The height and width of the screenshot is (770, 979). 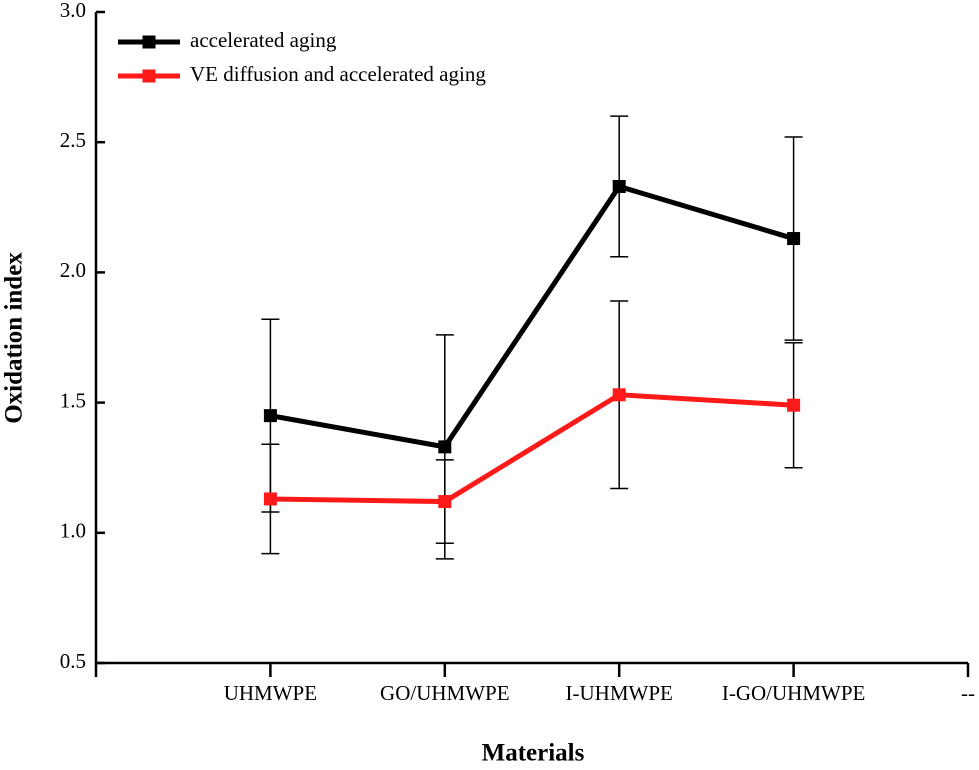 What do you see at coordinates (445, 693) in the screenshot?
I see `x-tick-label: GO/UHMWPE` at bounding box center [445, 693].